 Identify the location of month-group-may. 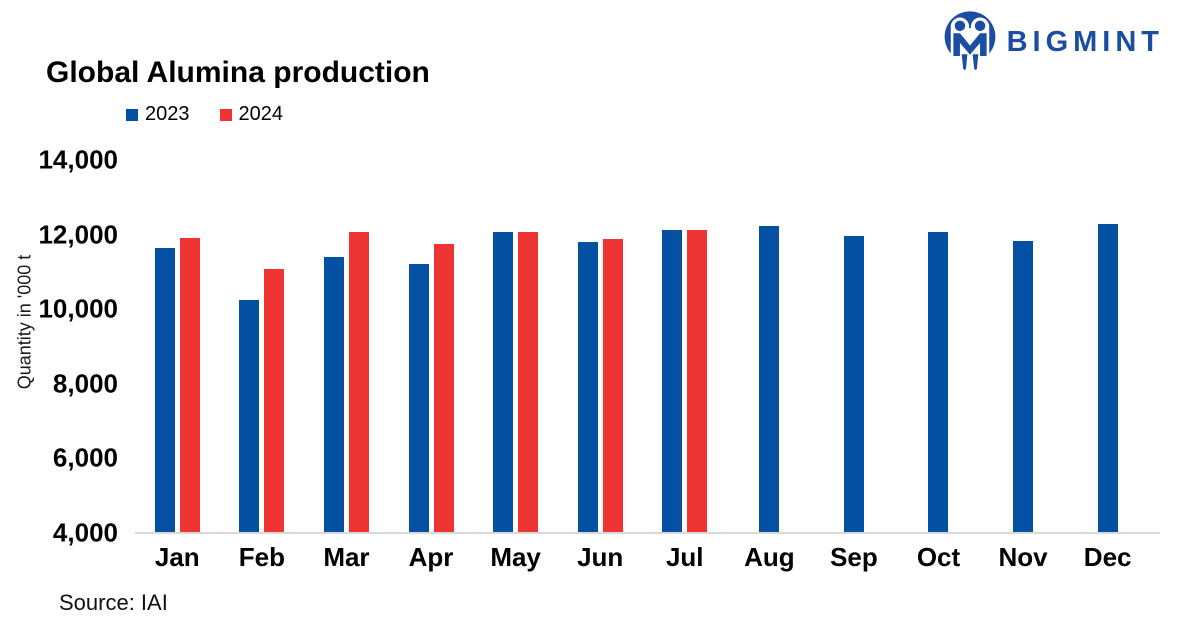
(515, 346).